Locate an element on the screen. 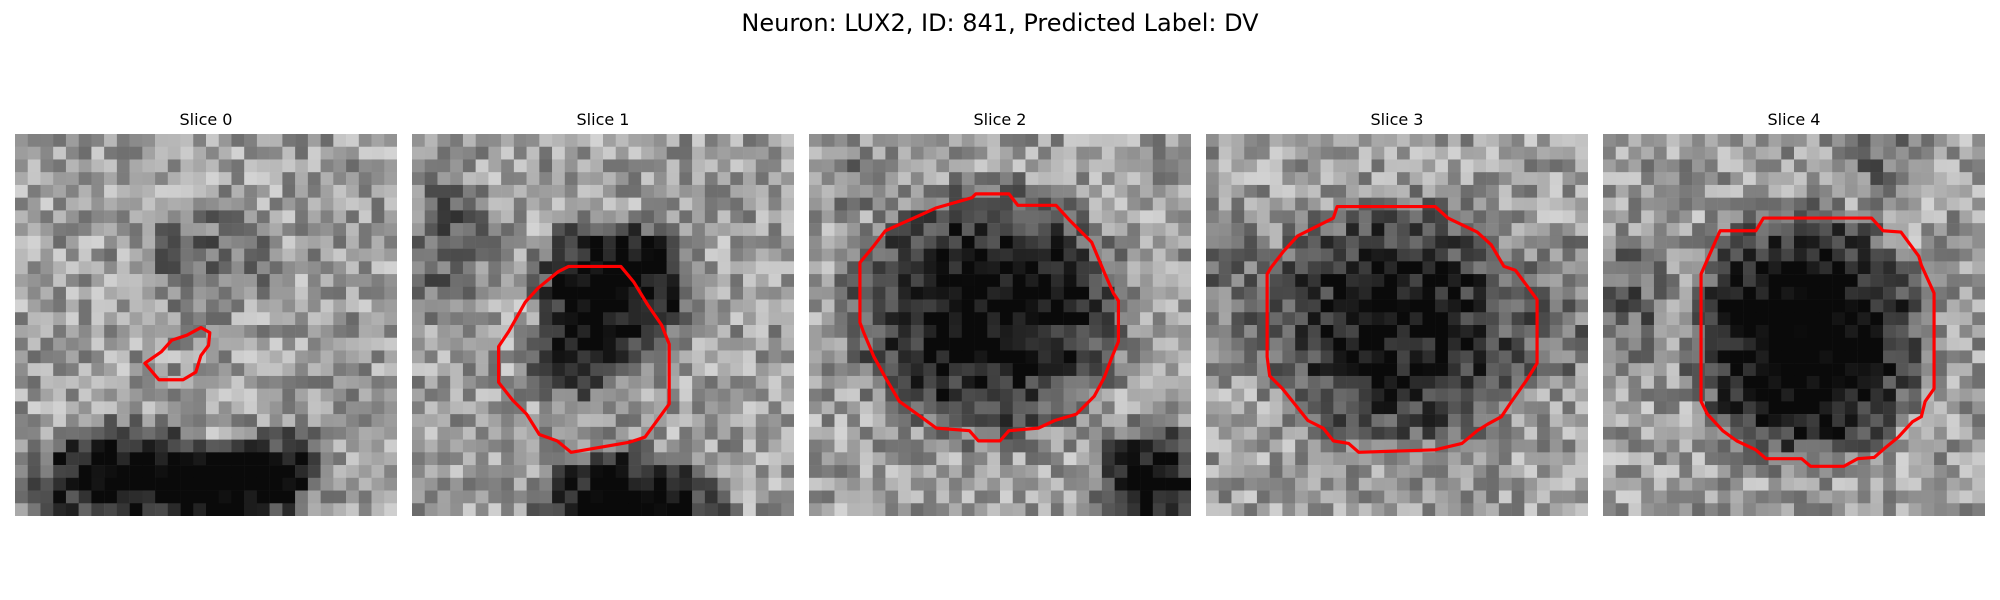 The image size is (2000, 600). slice-title-3: Slice 3 is located at coordinates (1397, 119).